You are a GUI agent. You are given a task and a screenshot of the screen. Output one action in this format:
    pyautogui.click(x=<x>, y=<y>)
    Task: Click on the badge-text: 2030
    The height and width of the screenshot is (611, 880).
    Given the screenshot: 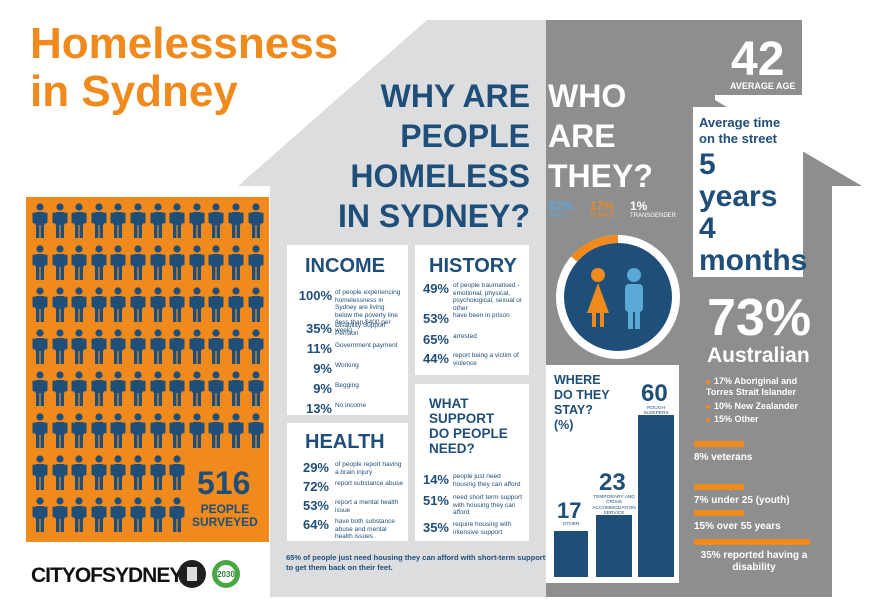 What is the action you would take?
    pyautogui.click(x=226, y=574)
    